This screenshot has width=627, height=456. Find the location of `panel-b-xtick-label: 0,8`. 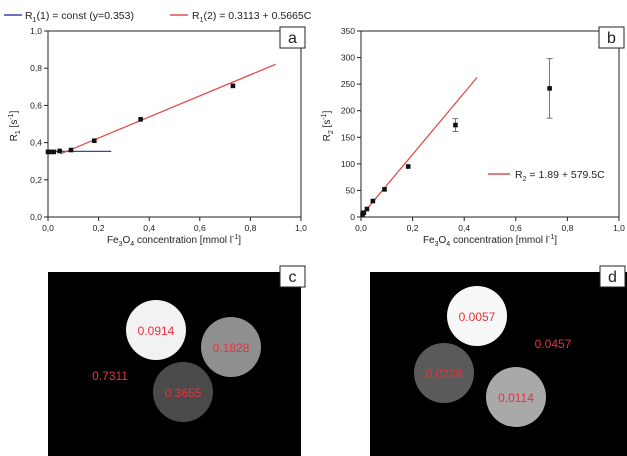

panel-b-xtick-label: 0,8 is located at coordinates (567, 228).